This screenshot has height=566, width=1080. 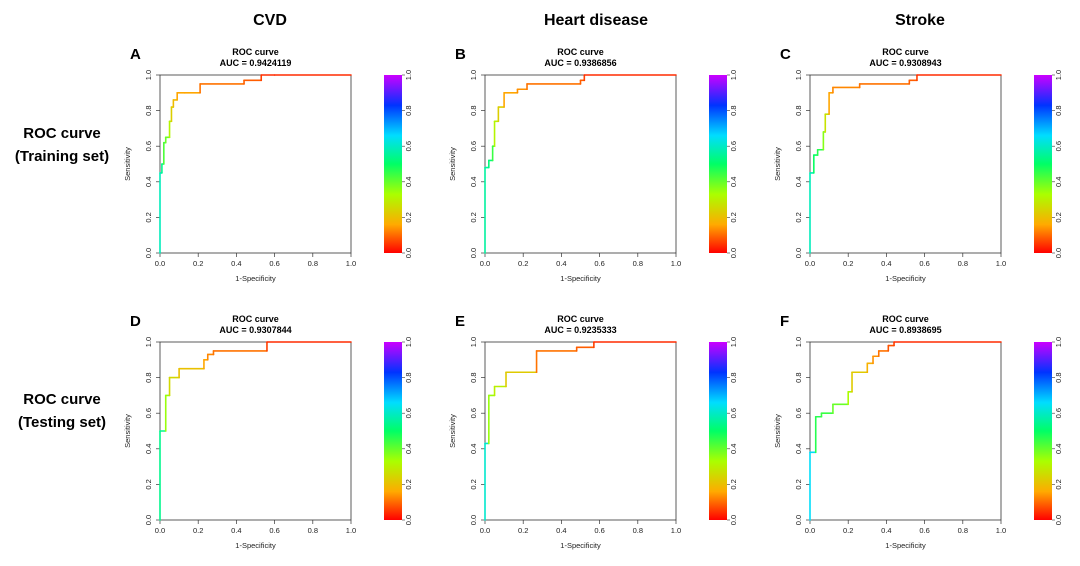 What do you see at coordinates (236, 530) in the screenshot?
I see `x-tick-label-d-2: 0.4` at bounding box center [236, 530].